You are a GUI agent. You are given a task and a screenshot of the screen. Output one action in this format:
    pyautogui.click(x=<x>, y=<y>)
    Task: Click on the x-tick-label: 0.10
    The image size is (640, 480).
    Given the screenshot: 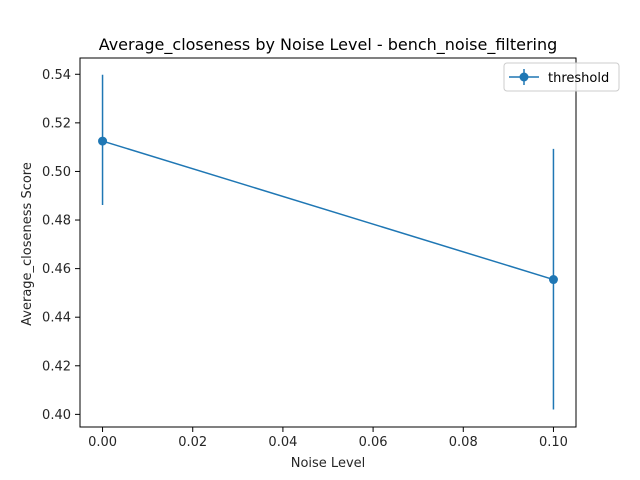 What is the action you would take?
    pyautogui.click(x=553, y=442)
    